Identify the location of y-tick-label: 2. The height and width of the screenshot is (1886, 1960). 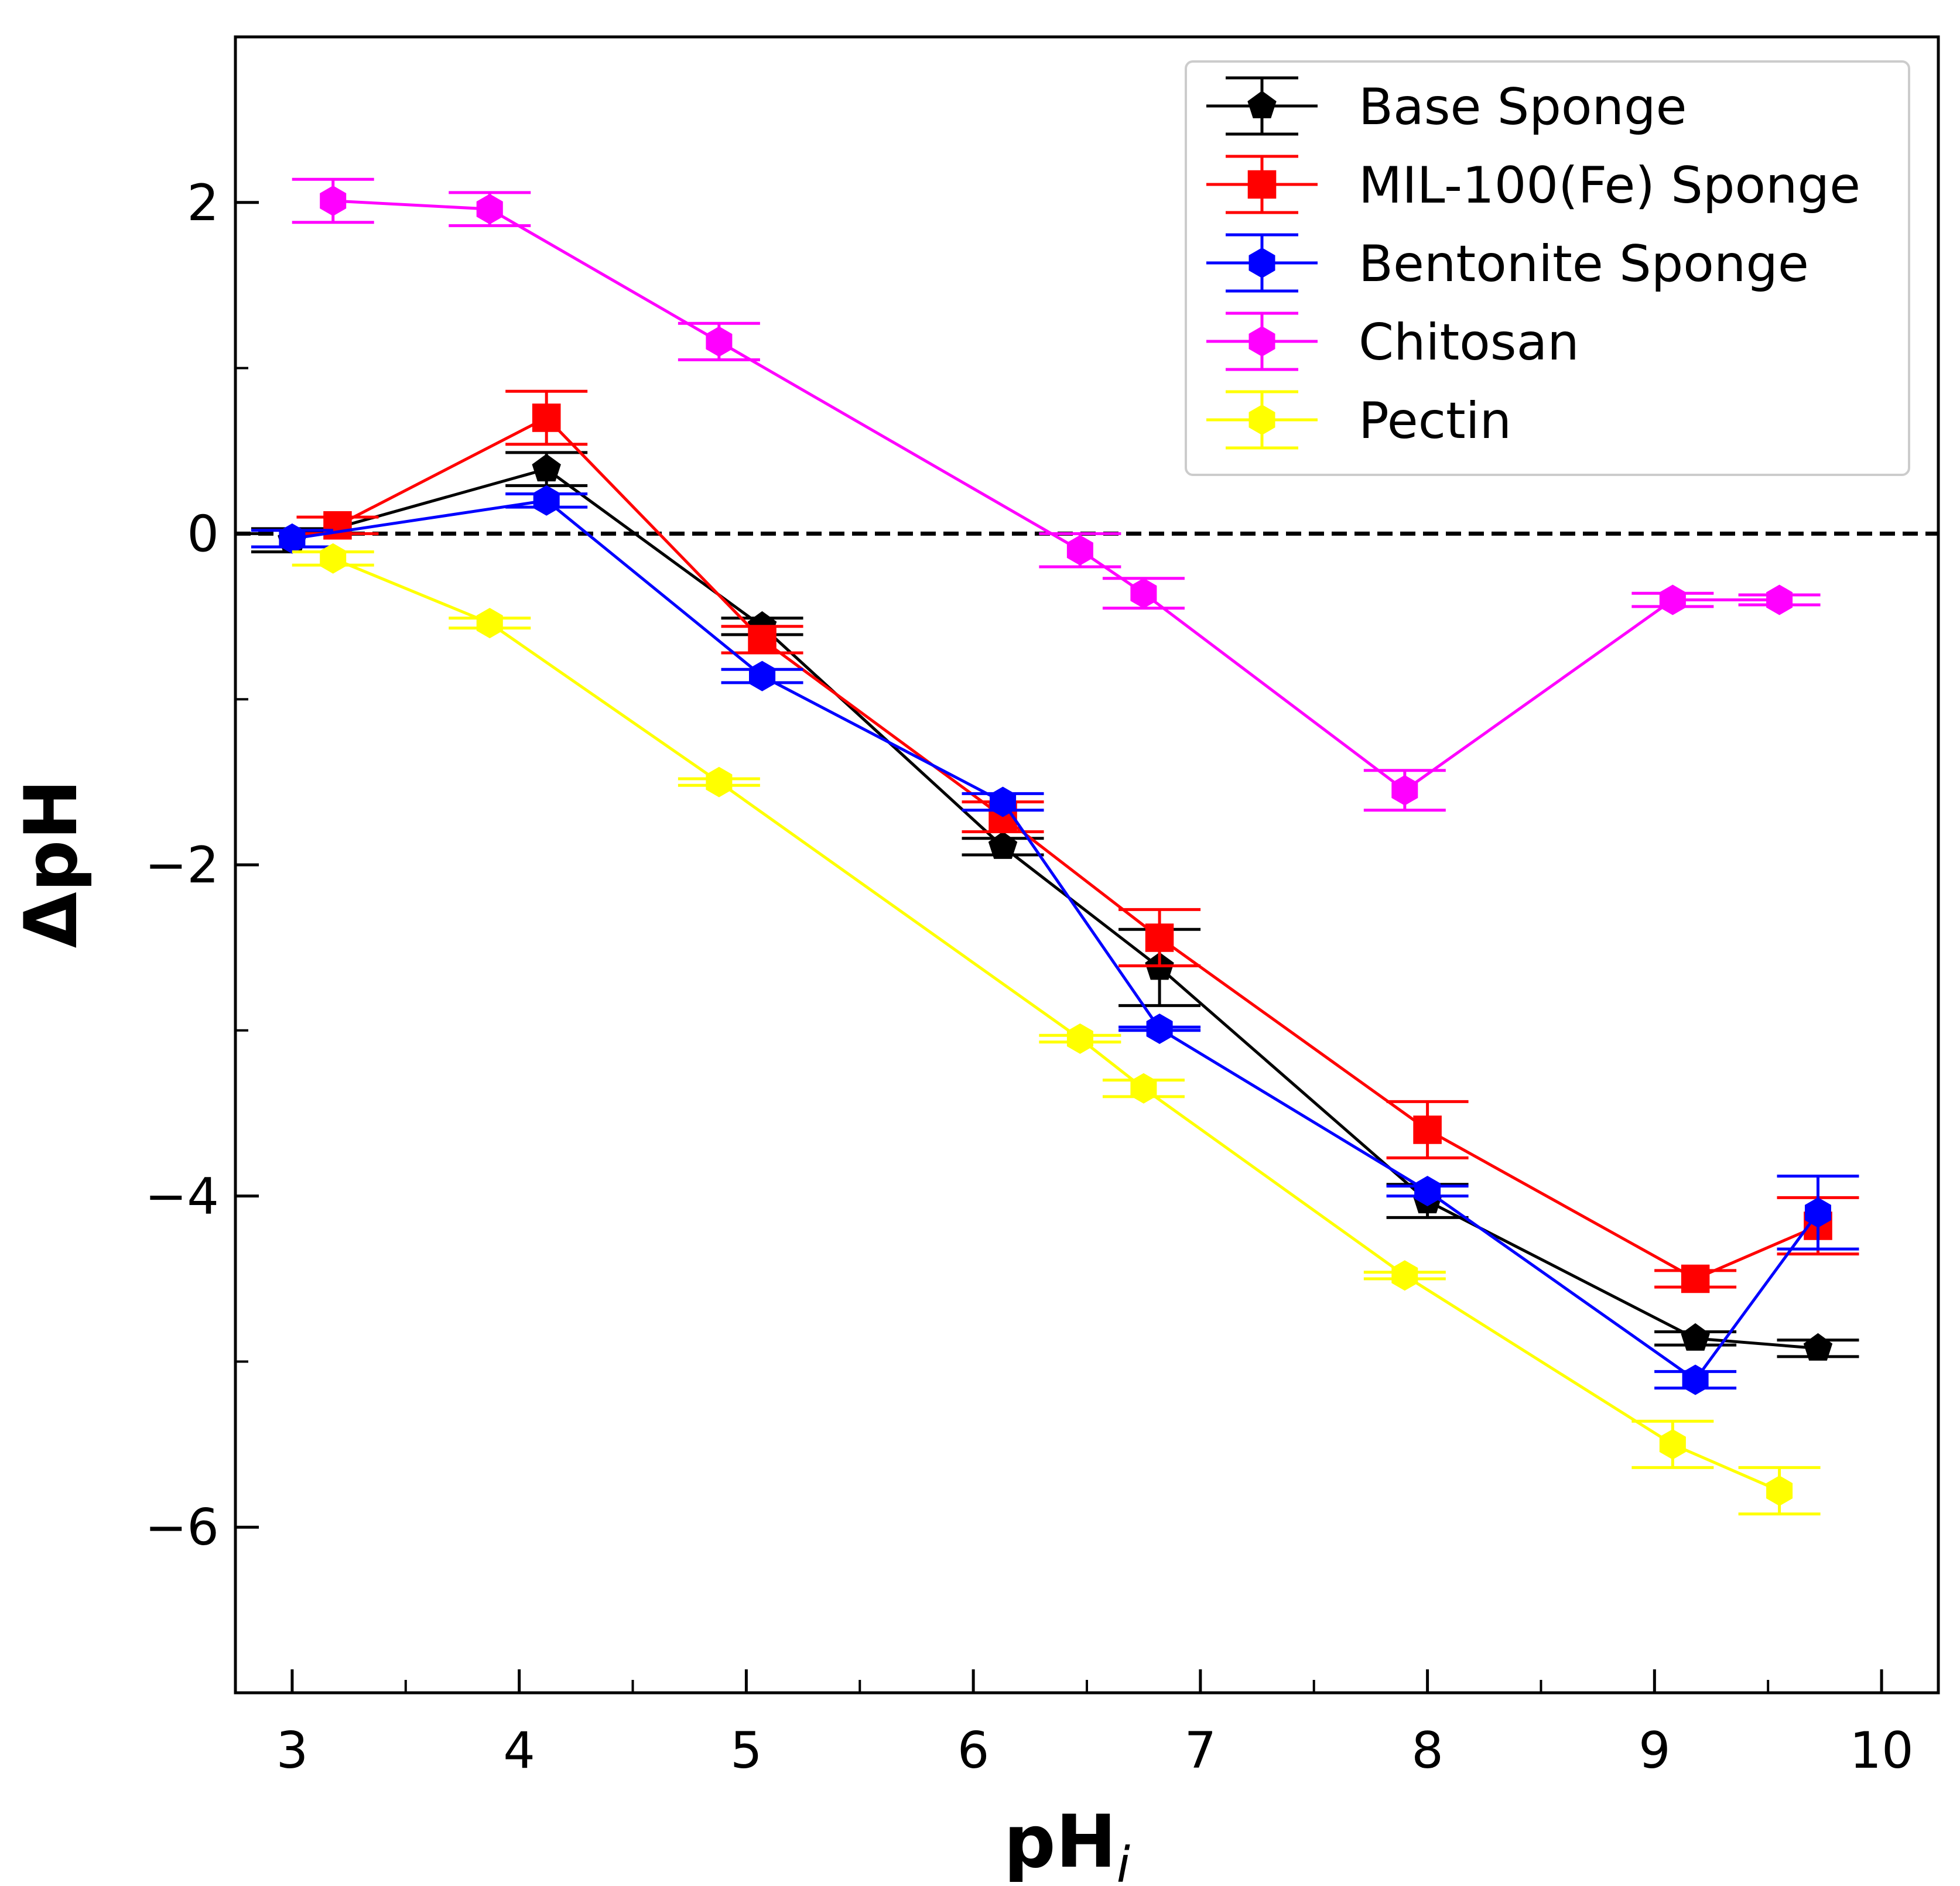
(203, 203).